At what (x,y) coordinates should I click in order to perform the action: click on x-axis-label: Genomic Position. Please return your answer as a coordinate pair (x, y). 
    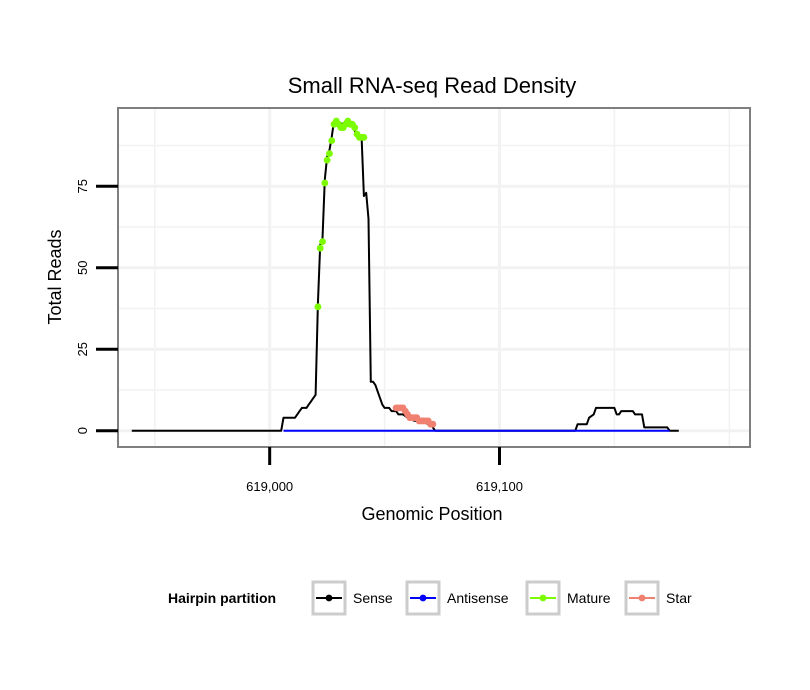
    Looking at the image, I should click on (431, 514).